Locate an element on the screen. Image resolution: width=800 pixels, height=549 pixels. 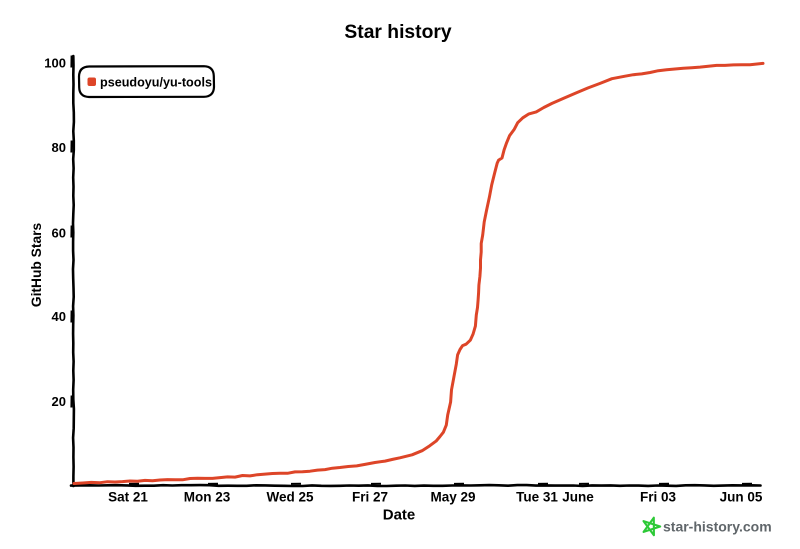
svg-text: 80 is located at coordinates (59, 147).